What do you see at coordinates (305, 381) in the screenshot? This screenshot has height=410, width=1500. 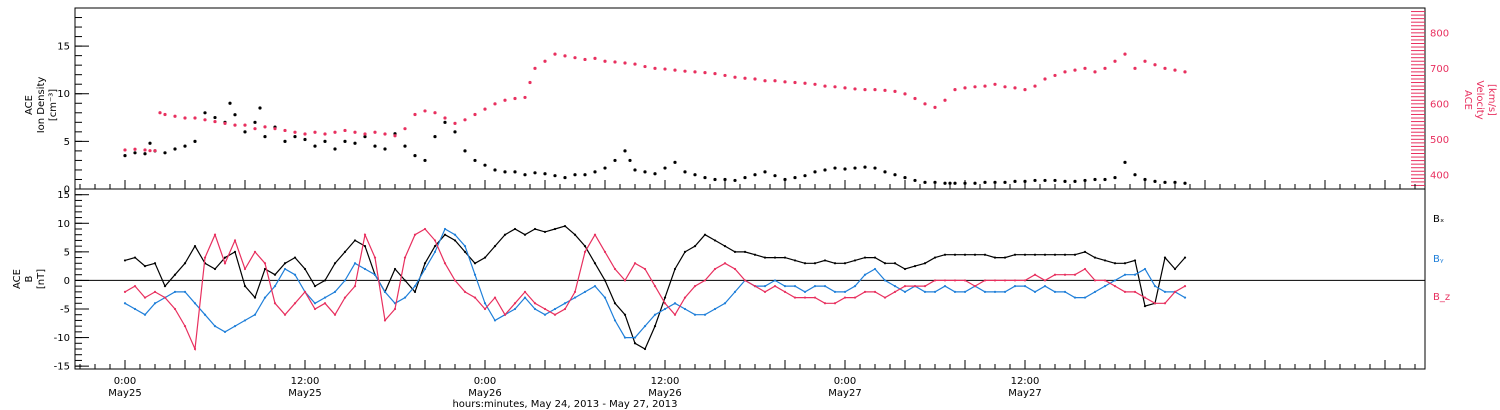 I see `time-tick-label: 12:00` at bounding box center [305, 381].